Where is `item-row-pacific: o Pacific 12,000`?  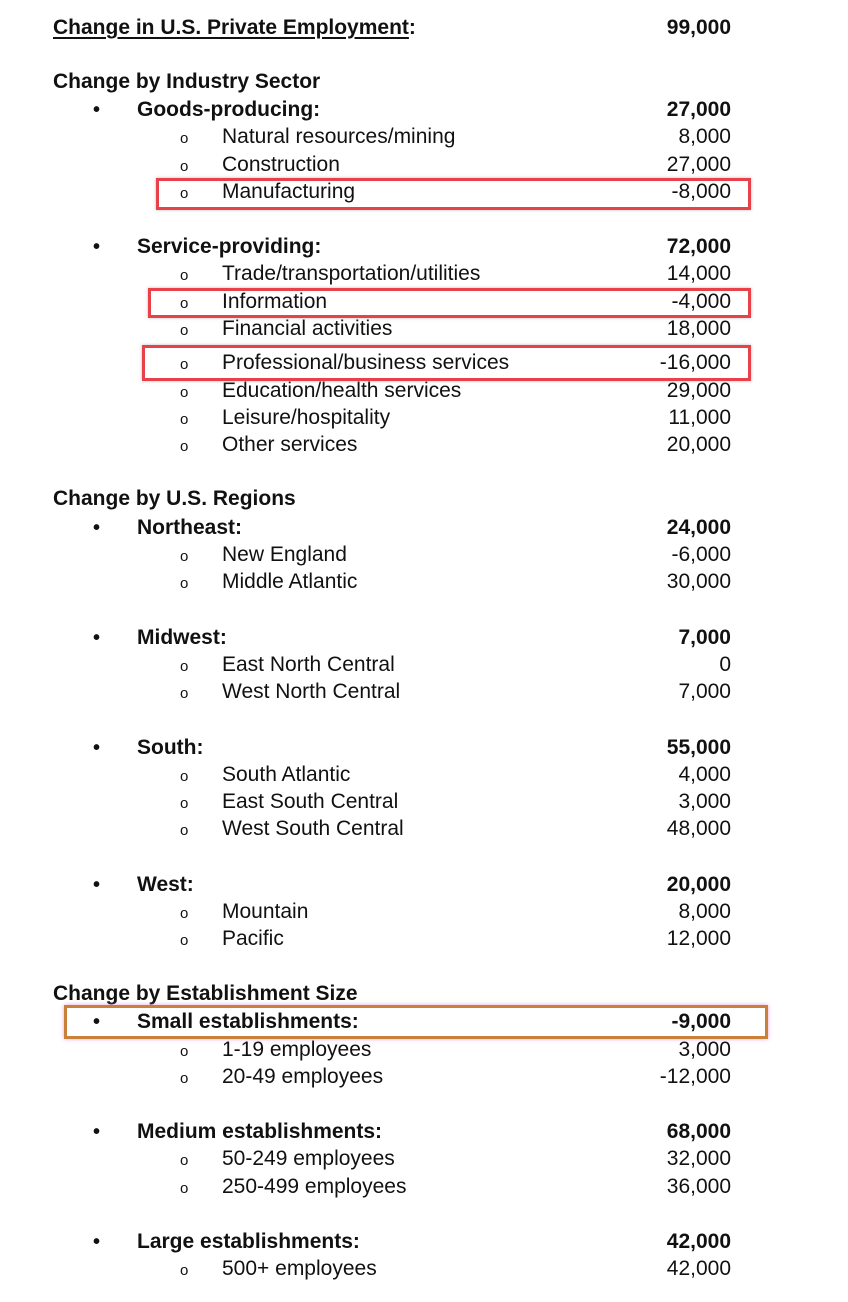 item-row-pacific: o Pacific 12,000 is located at coordinates (424, 939).